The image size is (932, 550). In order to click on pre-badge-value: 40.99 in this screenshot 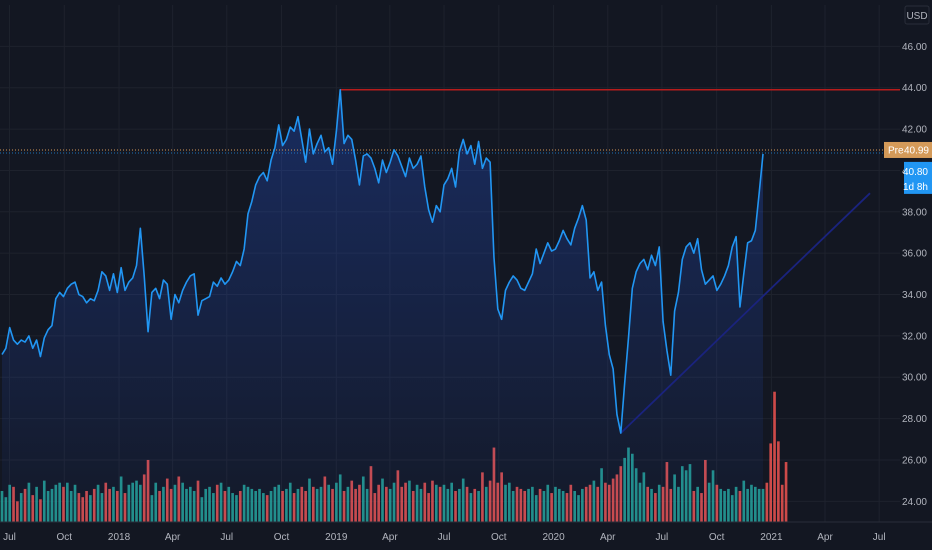, I will do `click(916, 150)`.